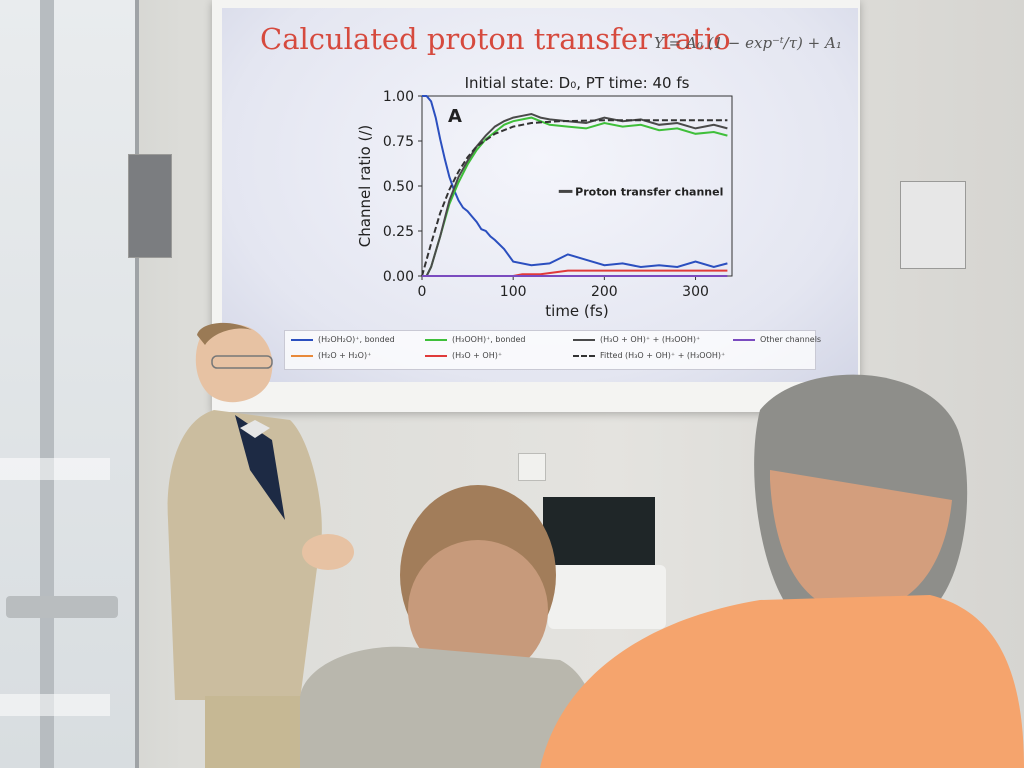  Describe the element at coordinates (69, 384) in the screenshot. I see `glass-door` at that location.